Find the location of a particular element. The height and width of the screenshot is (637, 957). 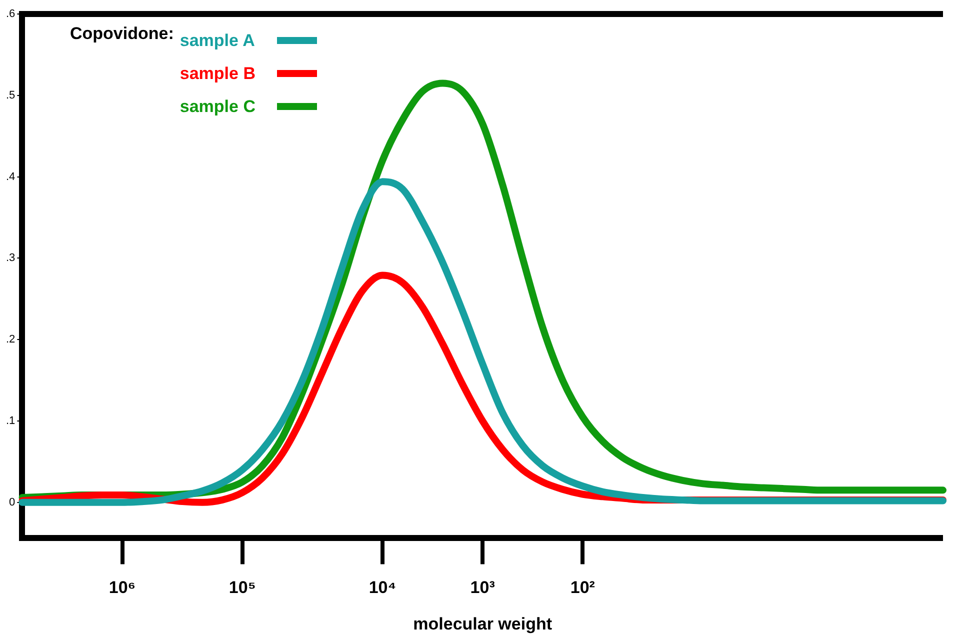

x-tick-label: 10³ is located at coordinates (483, 588).